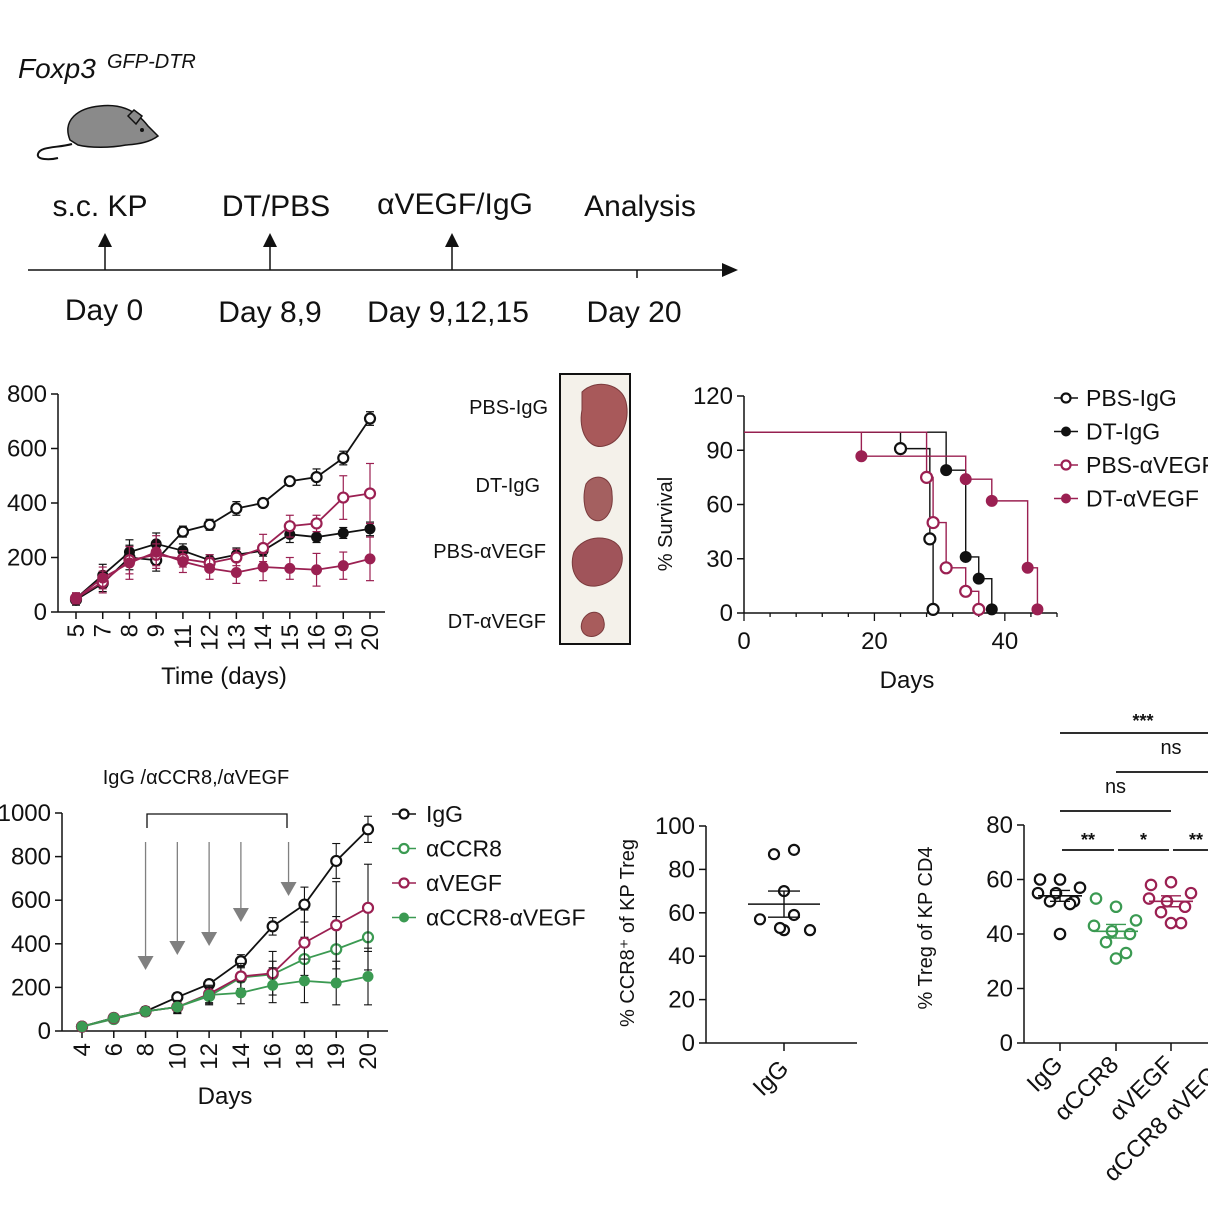 This screenshot has height=1208, width=1208. I want to click on mouse-icon, so click(98, 132).